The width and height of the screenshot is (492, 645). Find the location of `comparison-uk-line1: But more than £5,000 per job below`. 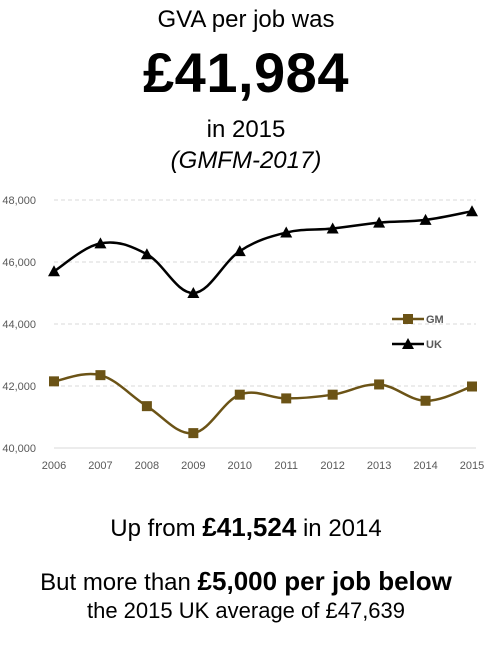

comparison-uk-line1: But more than £5,000 per job below is located at coordinates (246, 581).